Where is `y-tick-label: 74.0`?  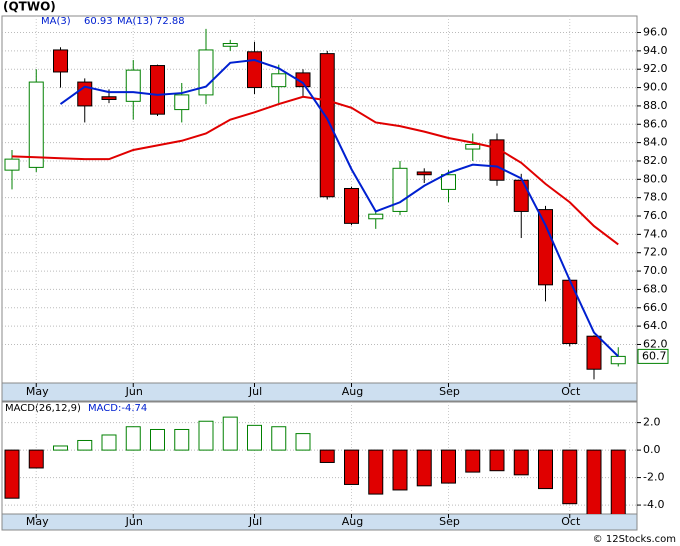 y-tick-label: 74.0 is located at coordinates (655, 233).